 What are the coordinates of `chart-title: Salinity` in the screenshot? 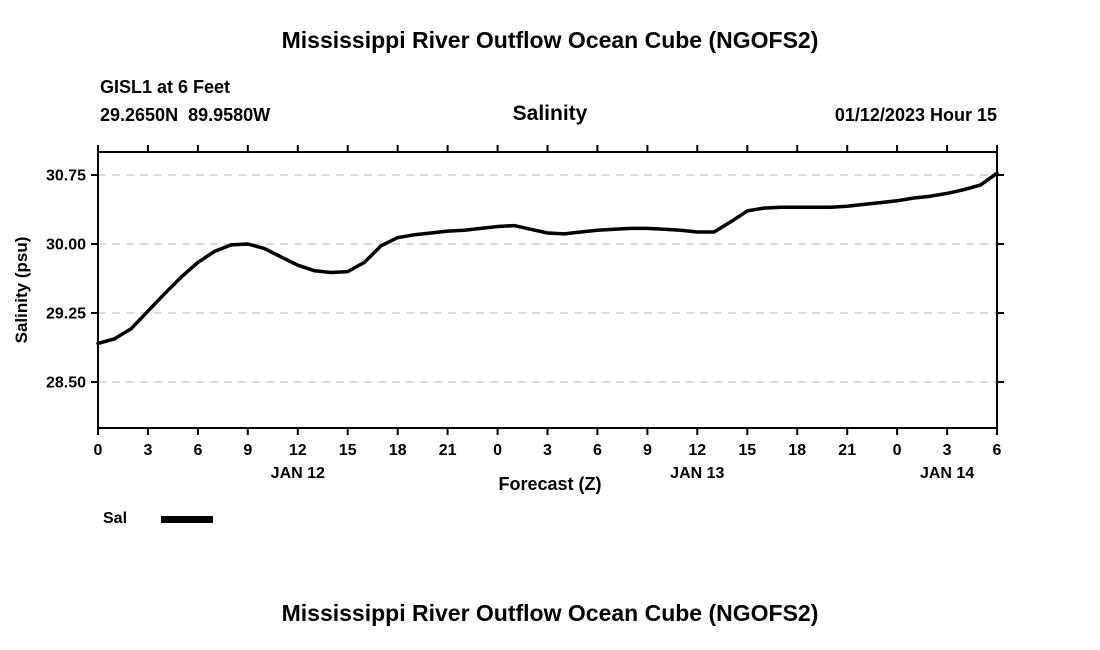 It's located at (550, 113).